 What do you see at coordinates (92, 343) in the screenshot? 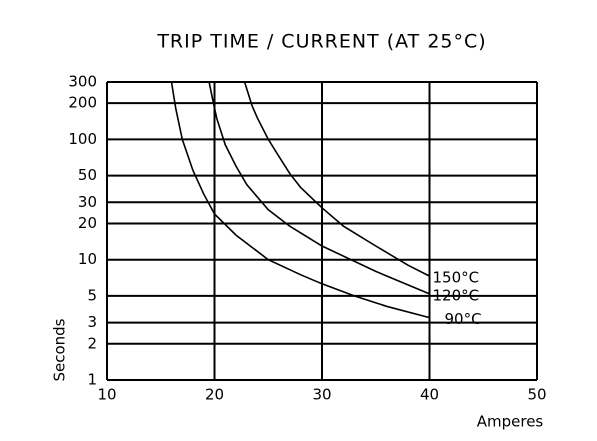
I see `y-tick-label: 2` at bounding box center [92, 343].